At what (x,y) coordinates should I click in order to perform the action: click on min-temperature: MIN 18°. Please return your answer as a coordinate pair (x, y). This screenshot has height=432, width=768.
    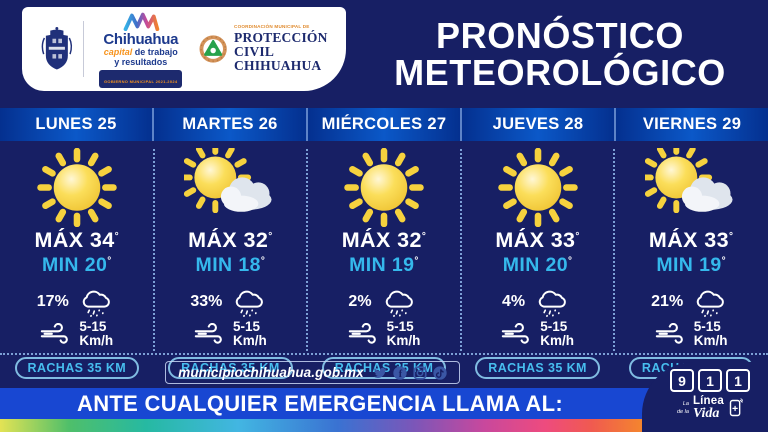
    Looking at the image, I should click on (230, 264).